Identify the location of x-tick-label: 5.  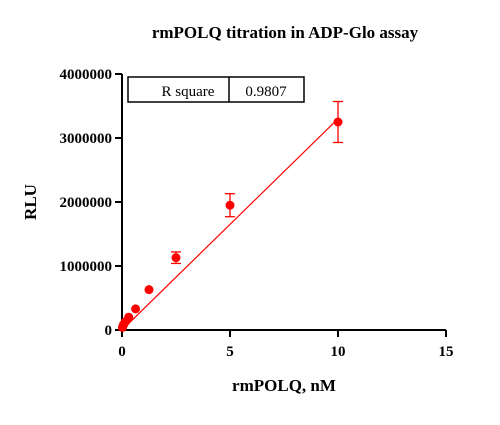
(230, 352).